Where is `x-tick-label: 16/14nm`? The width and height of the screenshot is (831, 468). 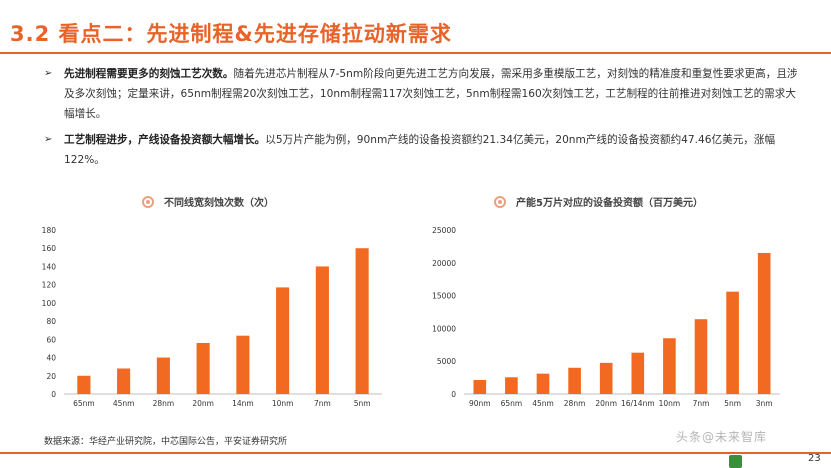 x-tick-label: 16/14nm is located at coordinates (638, 403).